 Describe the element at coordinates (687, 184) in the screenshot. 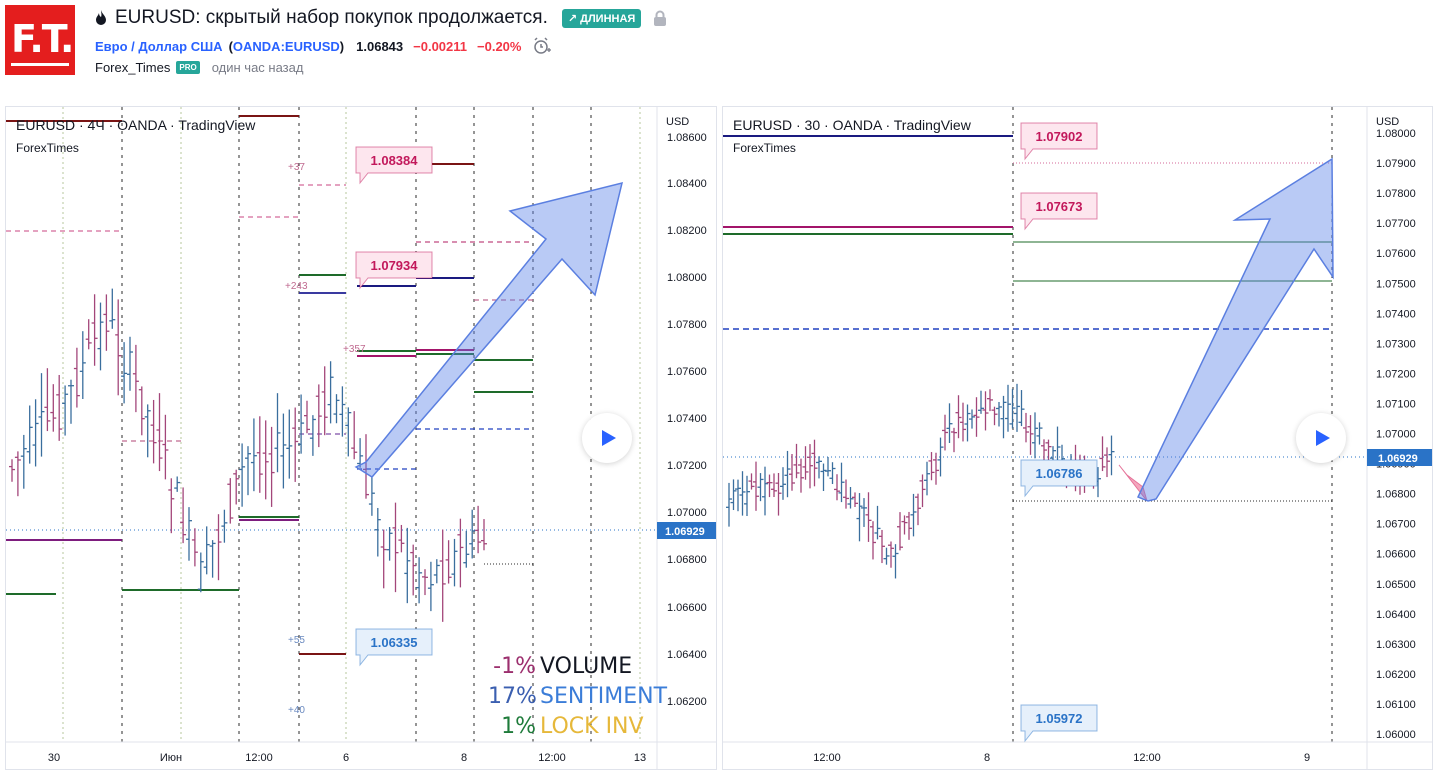

I see `price-tick: 1.08400` at that location.